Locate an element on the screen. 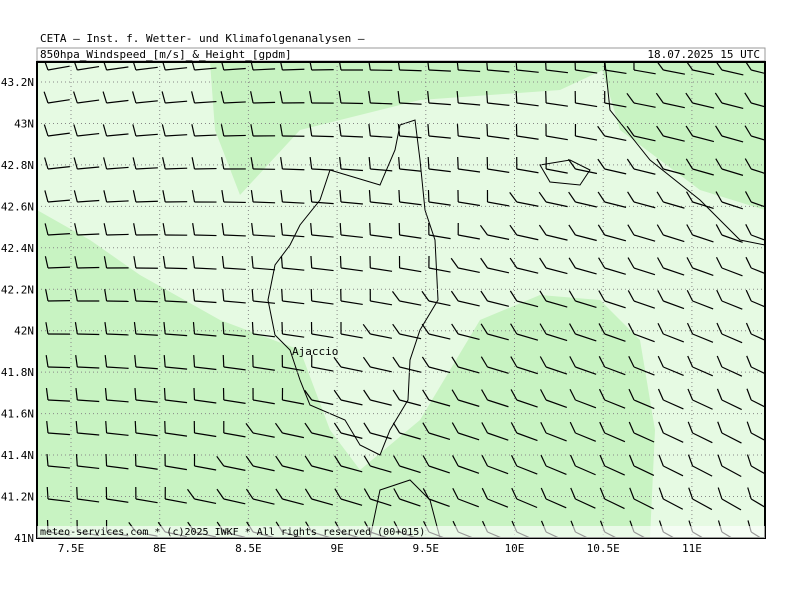 This screenshot has width=800, height=604. lon-label: 9E is located at coordinates (336, 548).